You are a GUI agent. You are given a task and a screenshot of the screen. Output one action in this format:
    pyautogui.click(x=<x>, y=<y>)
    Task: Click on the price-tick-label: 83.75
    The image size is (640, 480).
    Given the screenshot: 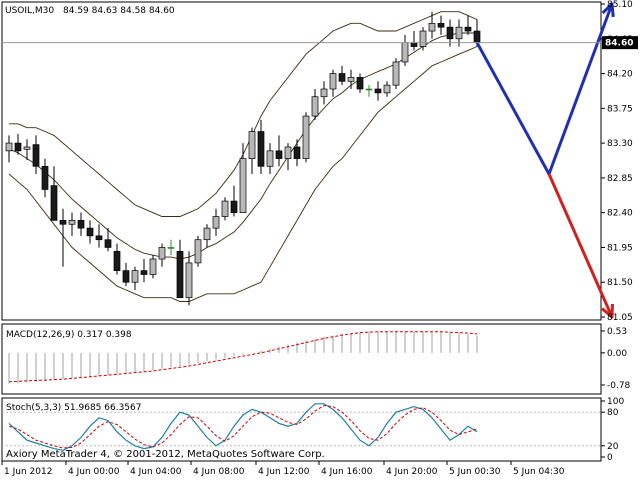 What is the action you would take?
    pyautogui.click(x=620, y=109)
    